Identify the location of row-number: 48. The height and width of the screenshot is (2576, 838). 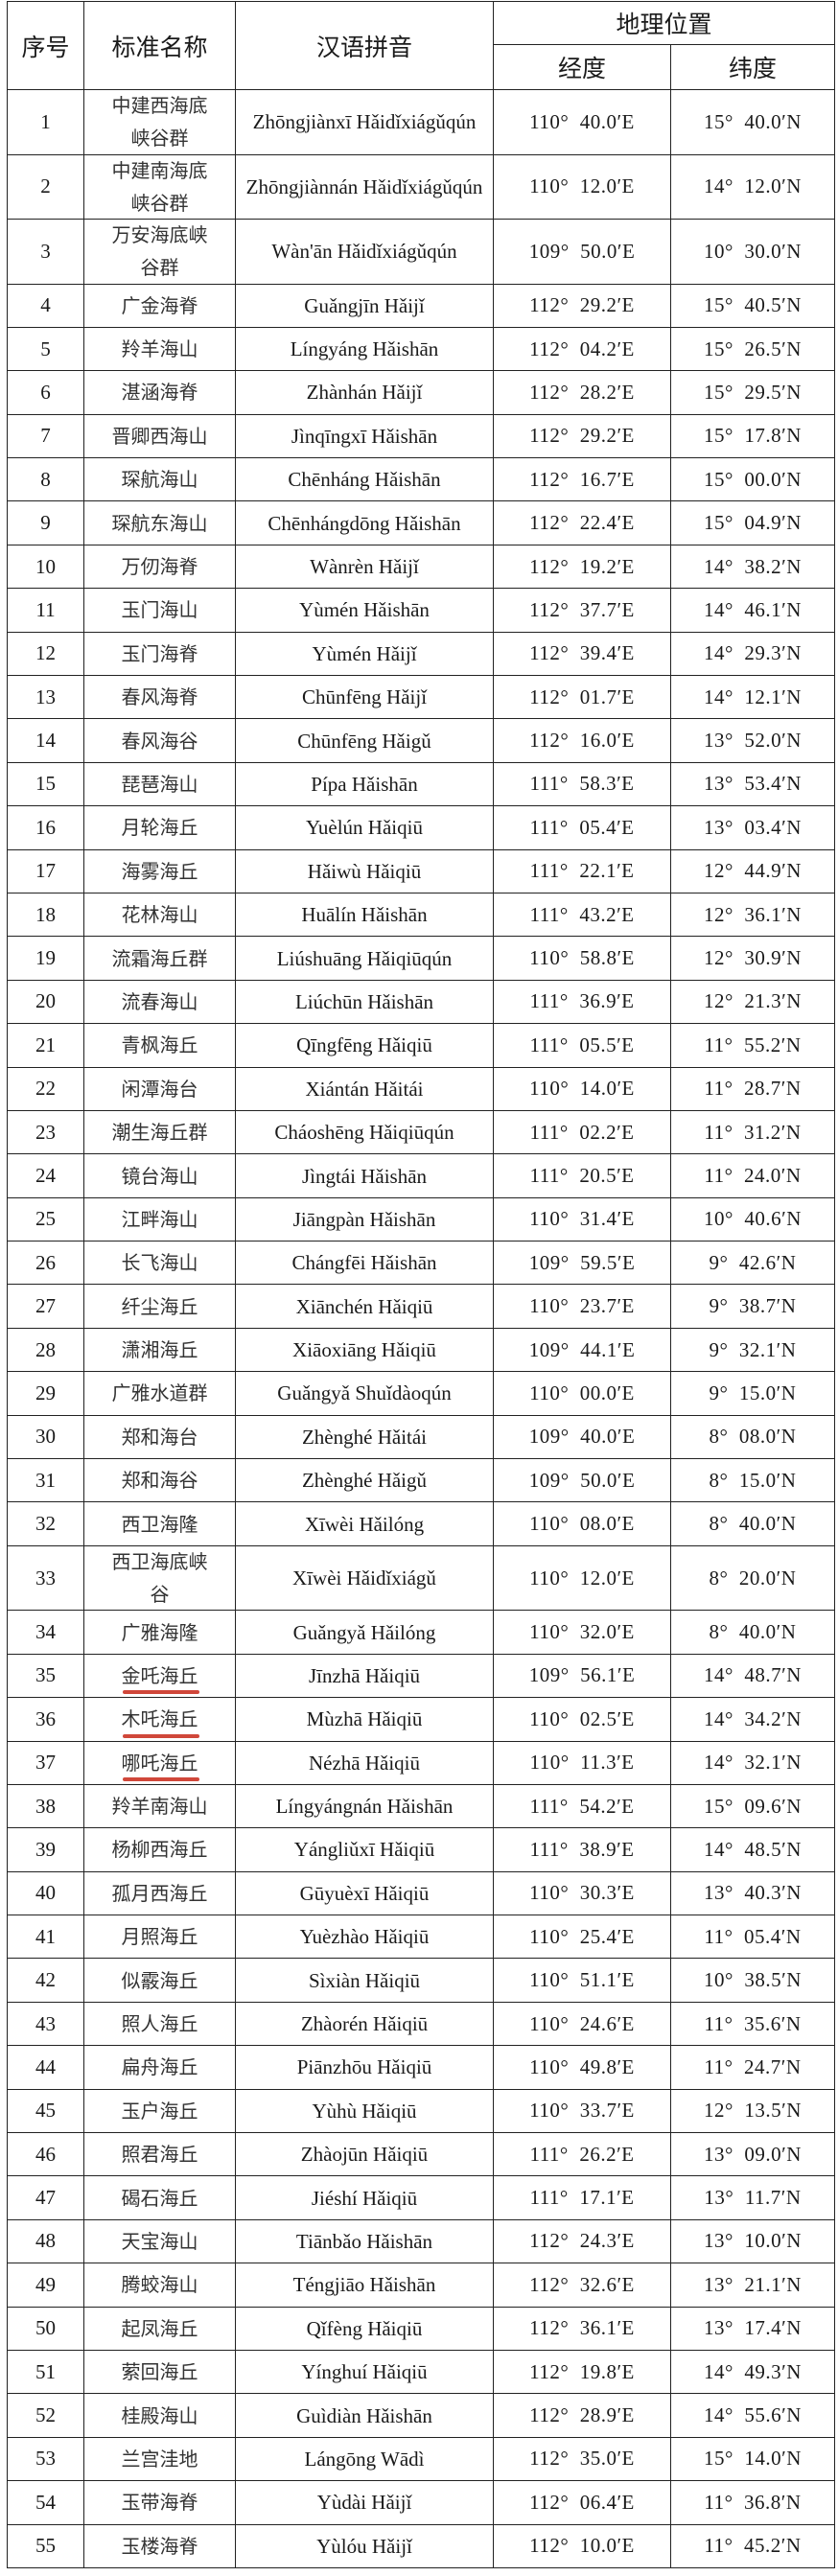
(46, 2241).